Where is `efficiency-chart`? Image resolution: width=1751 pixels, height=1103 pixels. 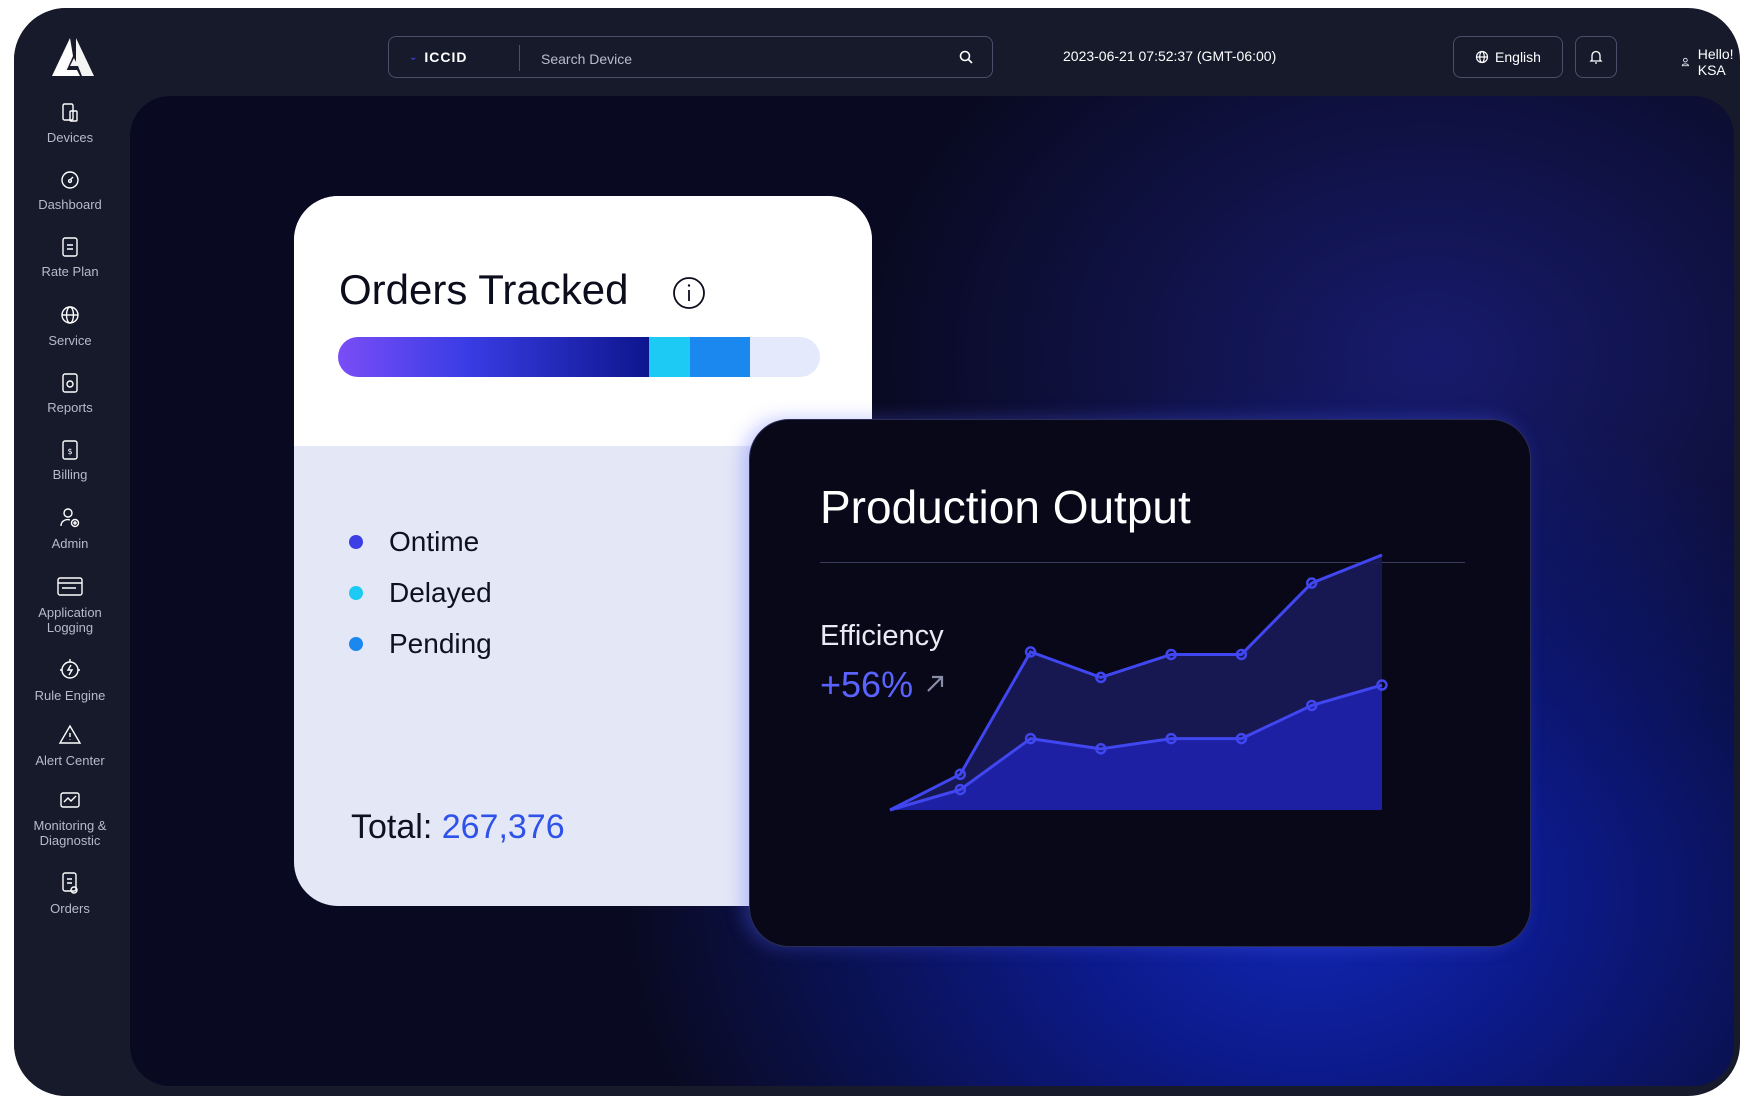
efficiency-chart is located at coordinates (1138, 682).